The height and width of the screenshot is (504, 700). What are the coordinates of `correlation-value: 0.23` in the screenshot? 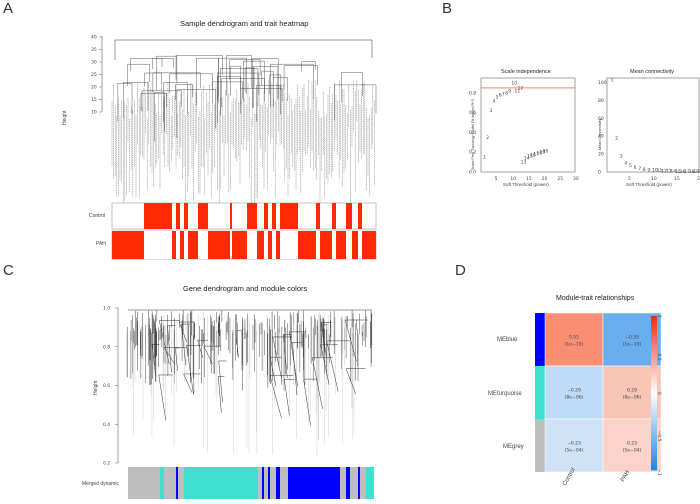 It's located at (632, 444).